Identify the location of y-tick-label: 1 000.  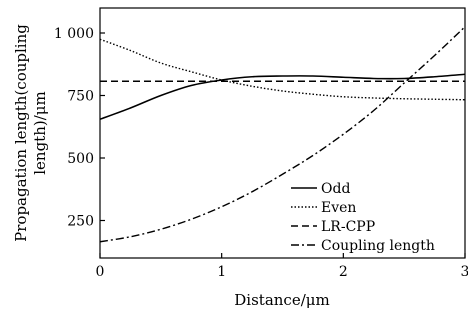
(74, 34).